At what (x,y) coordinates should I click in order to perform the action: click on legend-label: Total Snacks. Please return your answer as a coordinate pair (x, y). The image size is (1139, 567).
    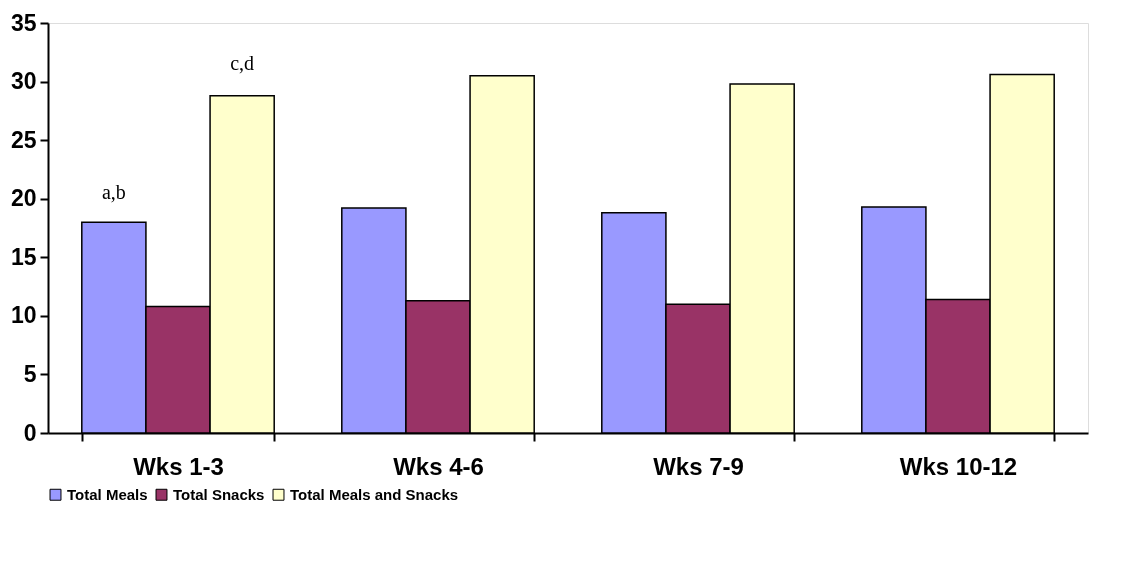
    Looking at the image, I should click on (219, 494).